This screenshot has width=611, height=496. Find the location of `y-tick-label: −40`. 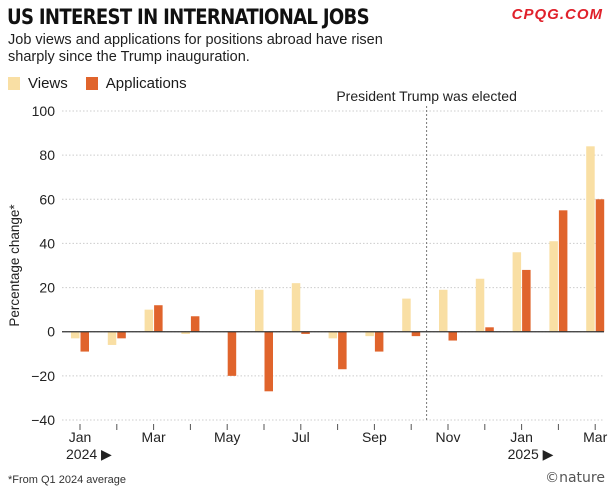

y-tick-label: −40 is located at coordinates (43, 420).